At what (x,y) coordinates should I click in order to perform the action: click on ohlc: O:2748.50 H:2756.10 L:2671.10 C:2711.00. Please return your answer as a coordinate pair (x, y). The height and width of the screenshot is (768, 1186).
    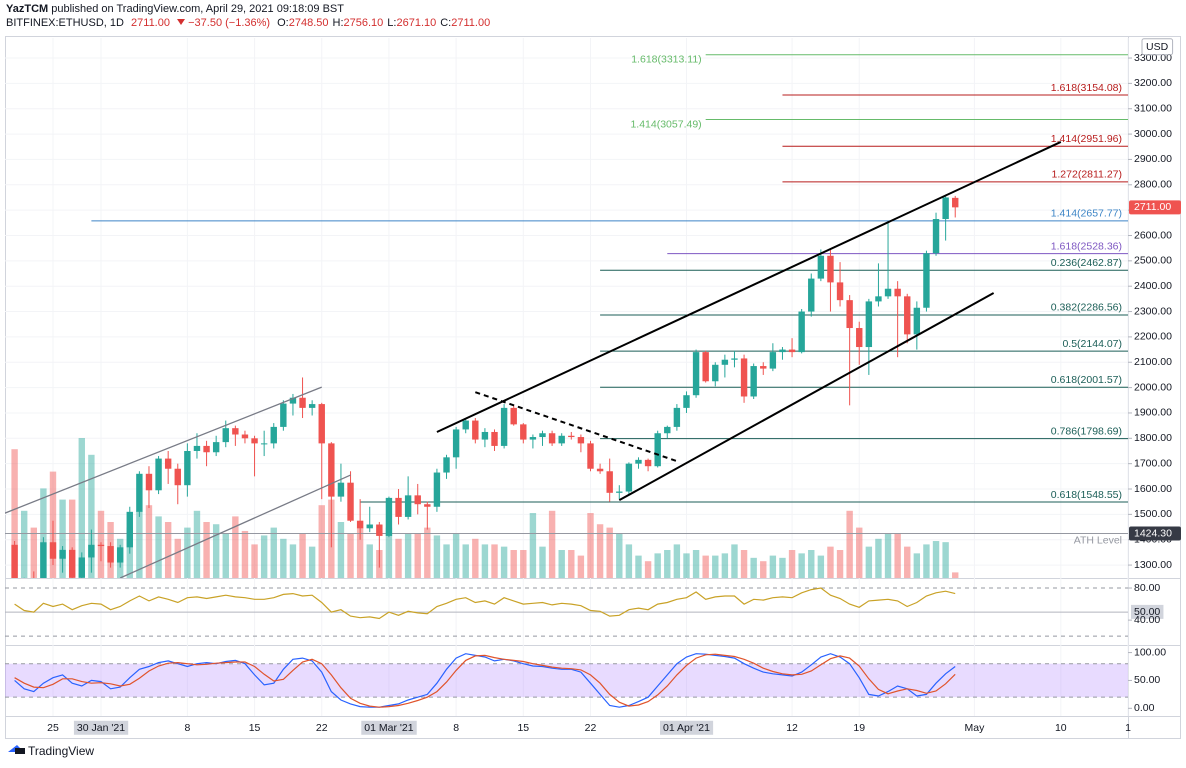
    Looking at the image, I should click on (385, 23).